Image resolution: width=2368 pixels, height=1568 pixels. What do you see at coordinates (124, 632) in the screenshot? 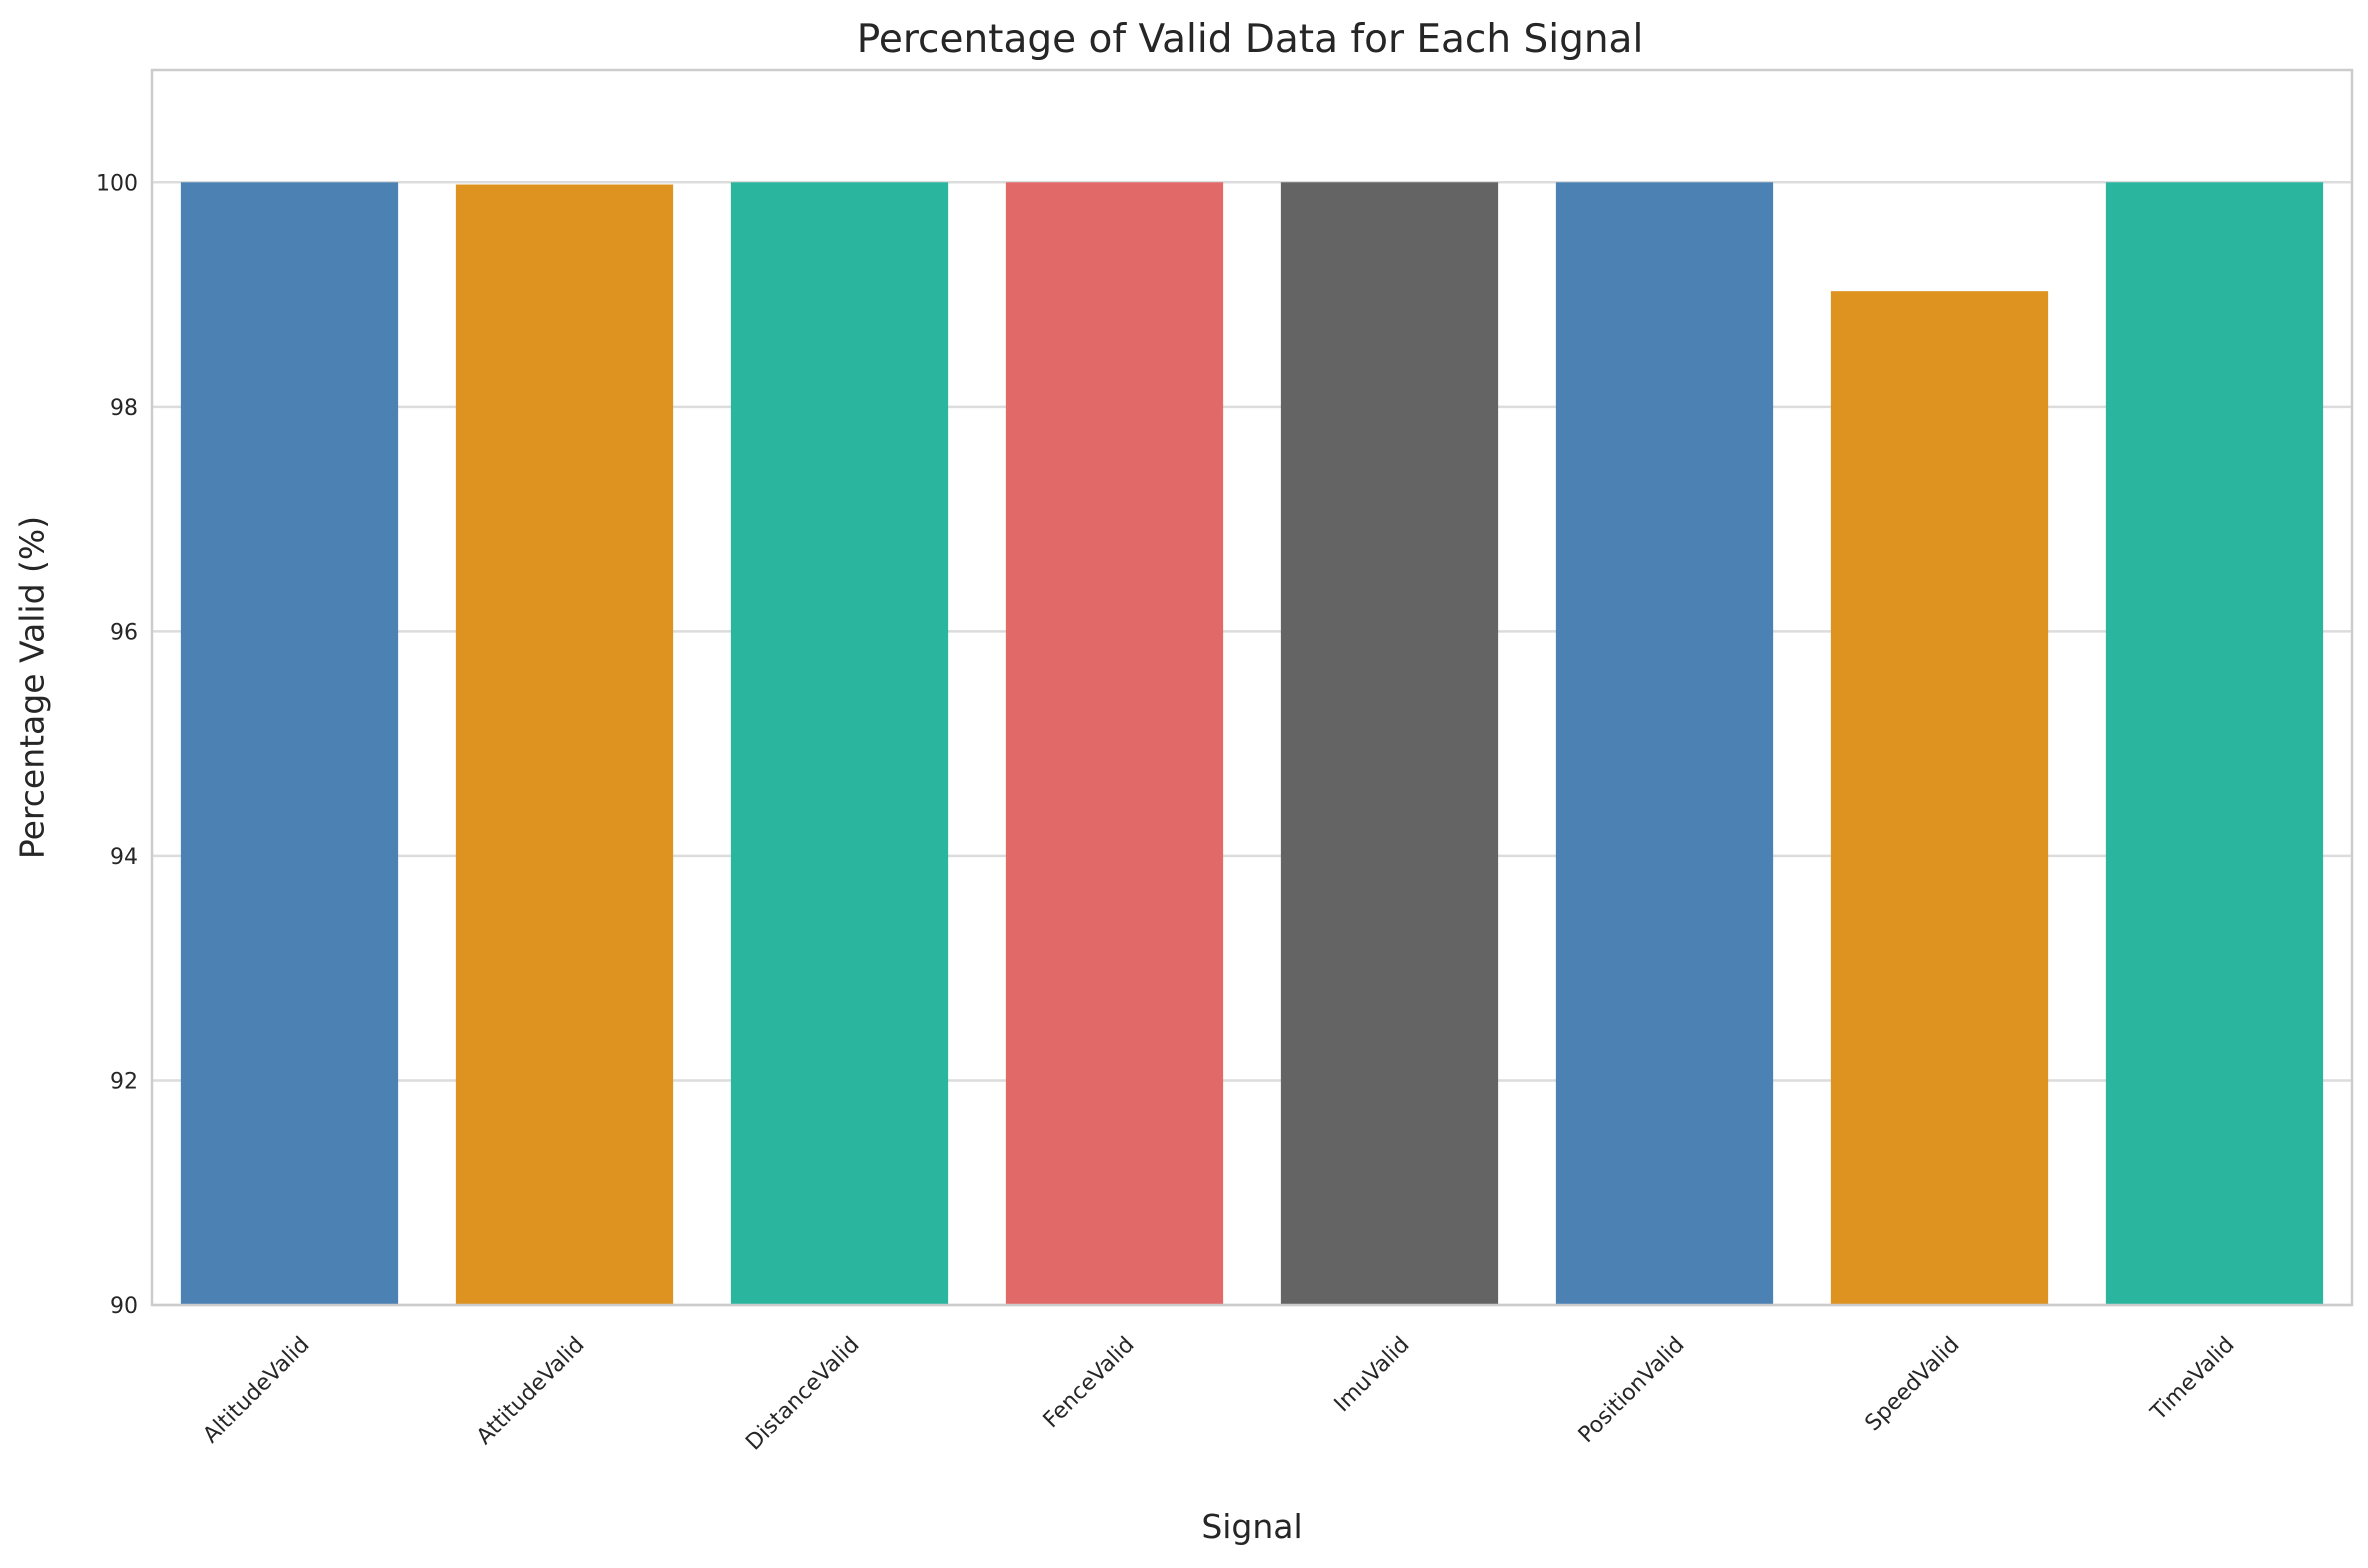
I see `y-tick-label: 96` at bounding box center [124, 632].